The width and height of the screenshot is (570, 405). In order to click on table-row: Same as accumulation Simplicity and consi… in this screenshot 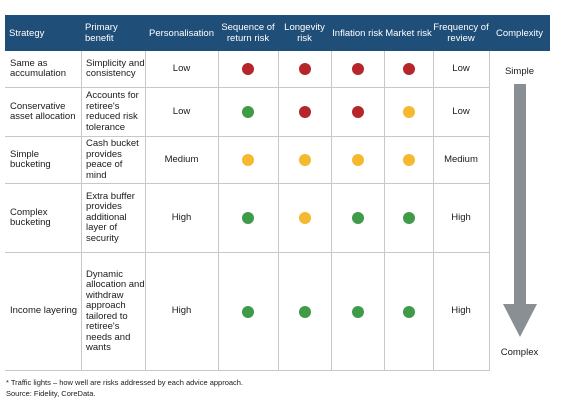, I will do `click(247, 69)`.